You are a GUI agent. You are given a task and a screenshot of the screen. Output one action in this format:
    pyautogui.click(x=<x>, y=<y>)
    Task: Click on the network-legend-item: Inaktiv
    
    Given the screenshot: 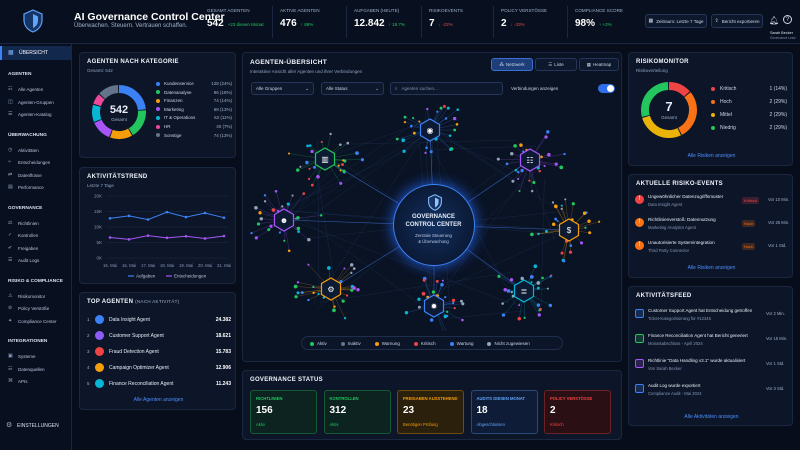 What is the action you would take?
    pyautogui.click(x=350, y=343)
    